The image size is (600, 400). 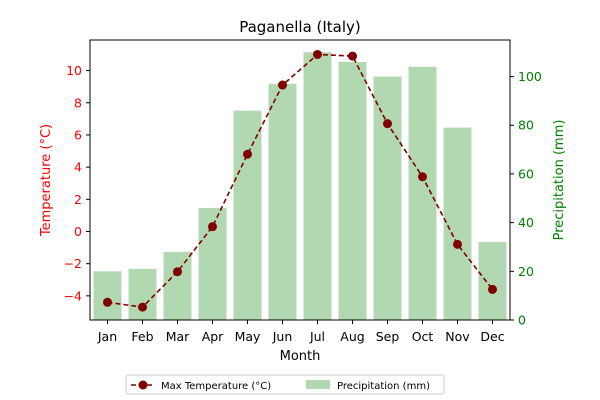 I want to click on precipitation-bar-sep, so click(x=387, y=198).